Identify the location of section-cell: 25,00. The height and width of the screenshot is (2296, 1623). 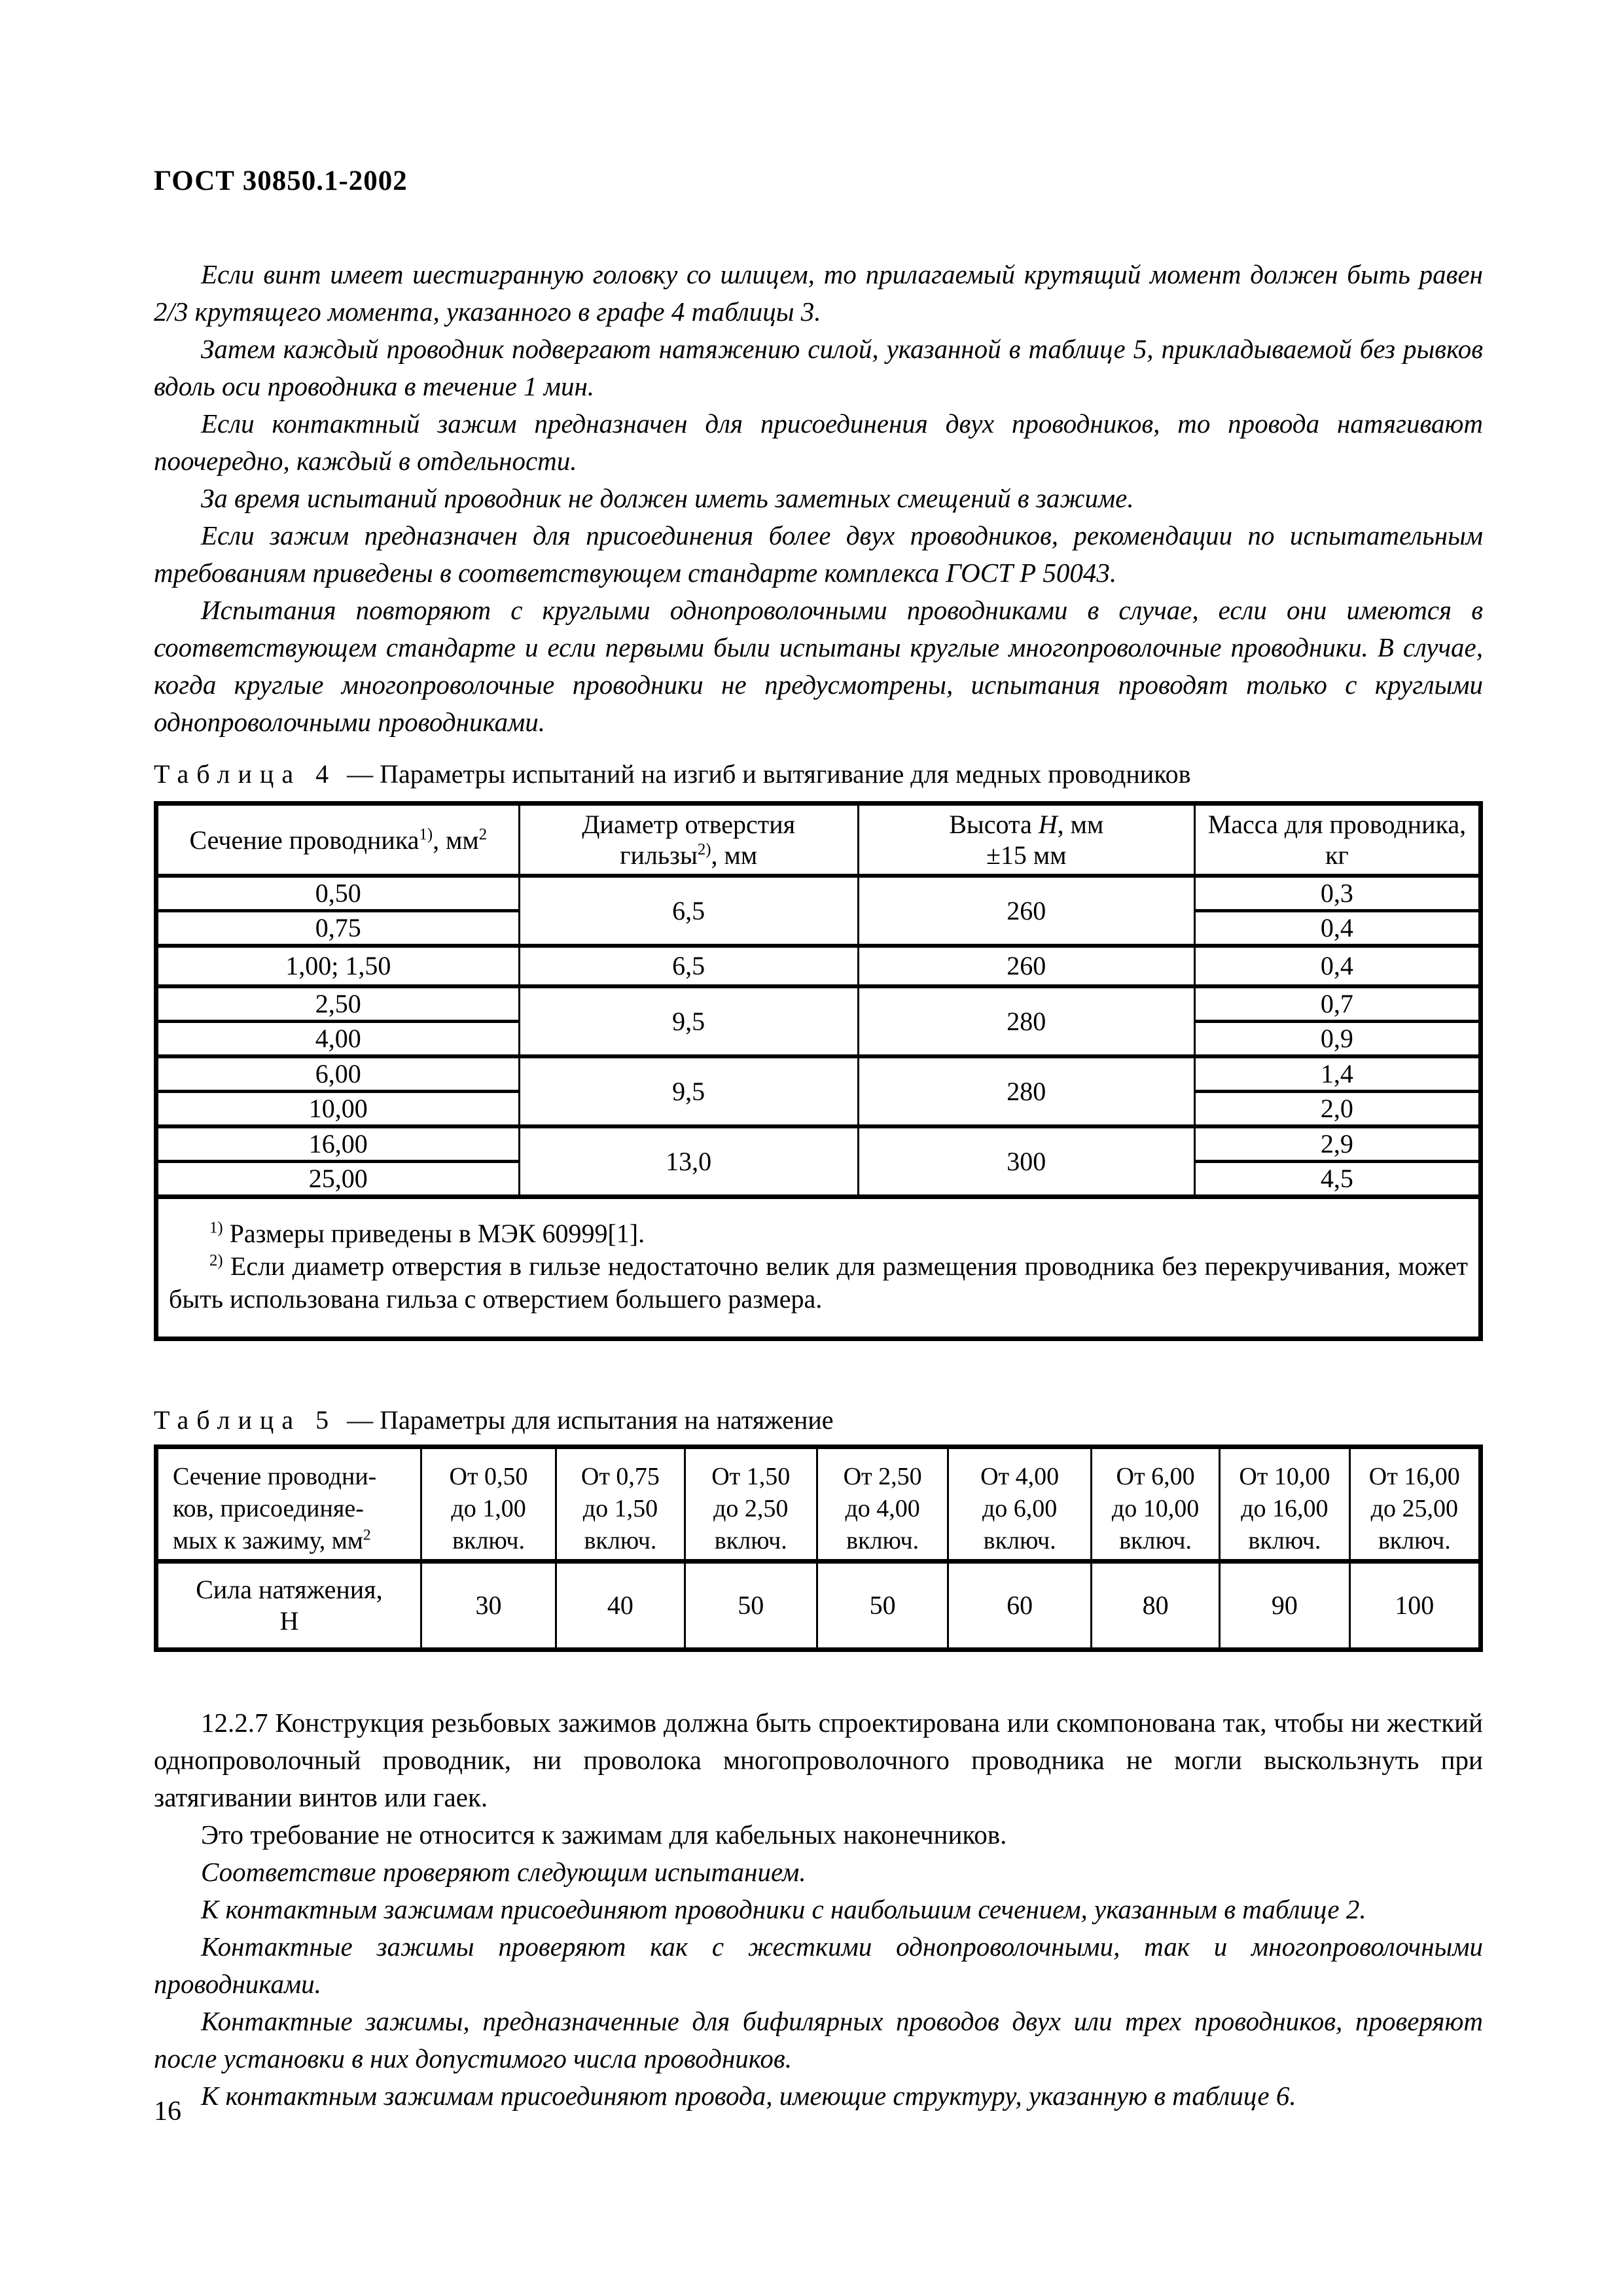
(337, 1178).